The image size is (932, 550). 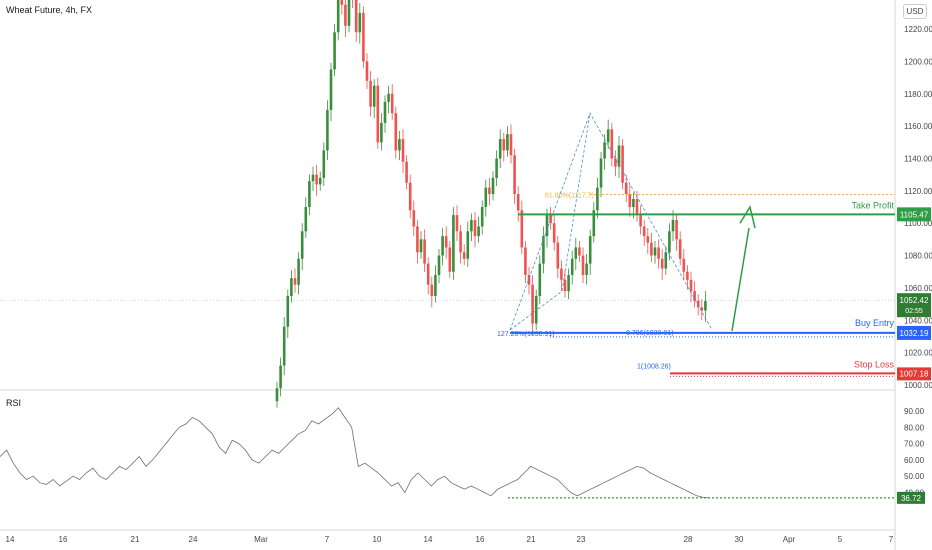 What do you see at coordinates (874, 364) in the screenshot?
I see `stop-loss-label: Stop Loss` at bounding box center [874, 364].